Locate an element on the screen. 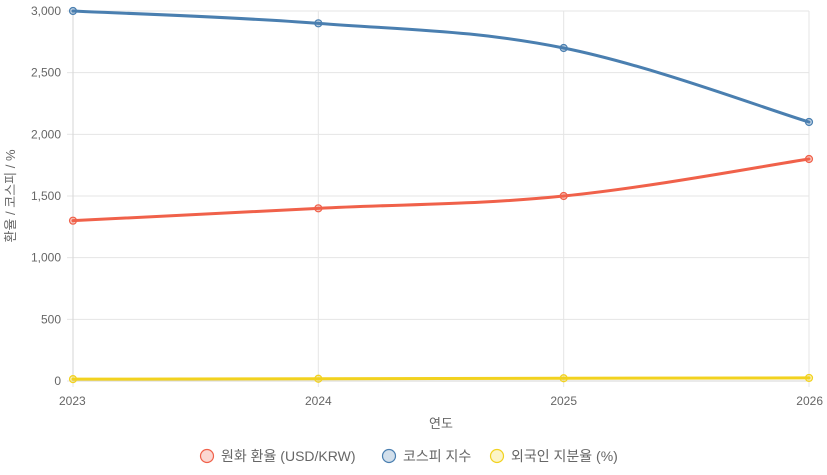 This screenshot has width=827, height=475. x-axis-title: 연도 is located at coordinates (441, 423).